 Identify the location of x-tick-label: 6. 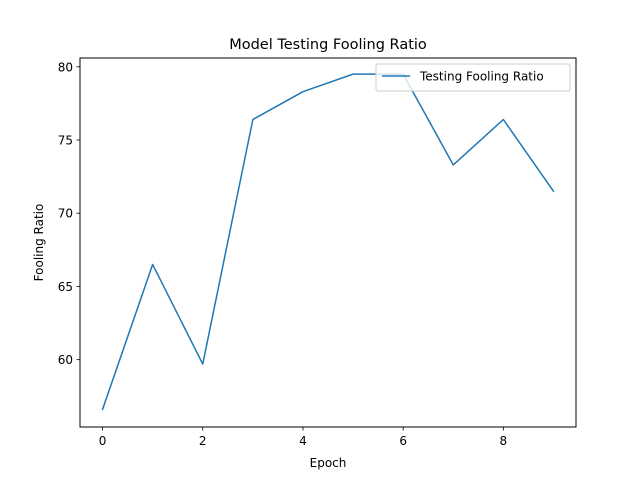
(403, 441).